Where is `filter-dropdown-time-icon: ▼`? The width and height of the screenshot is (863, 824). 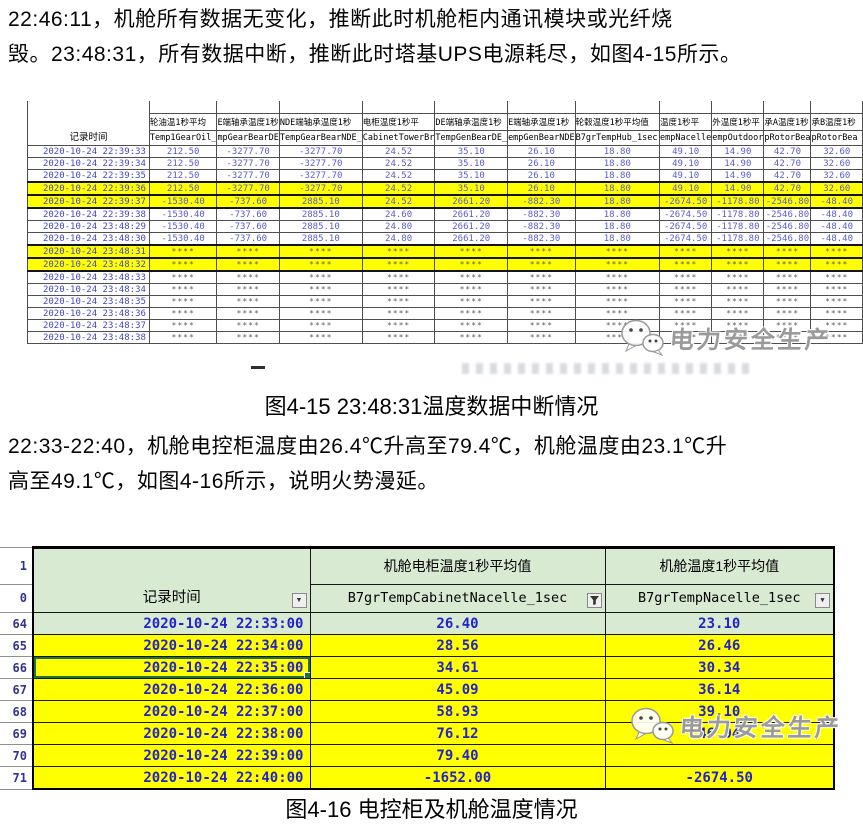
filter-dropdown-time-icon: ▼ is located at coordinates (299, 600).